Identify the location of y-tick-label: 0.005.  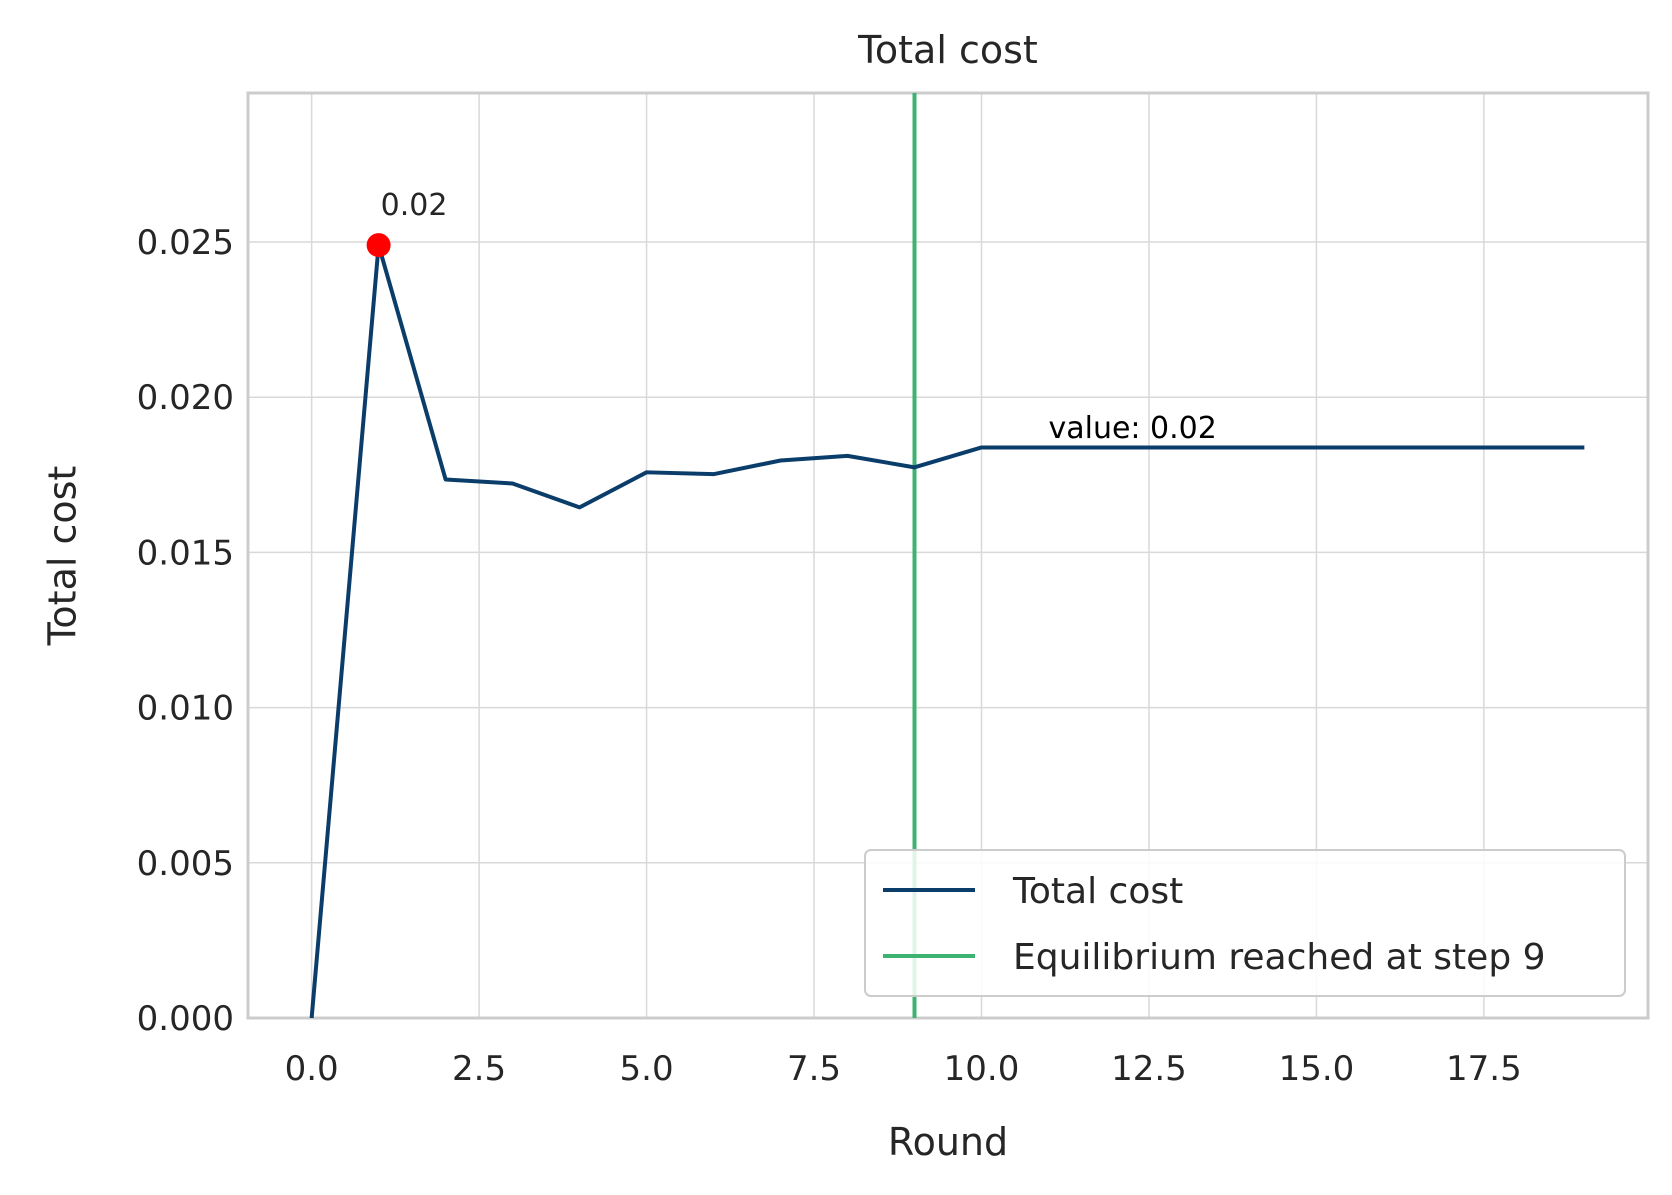
(185, 864).